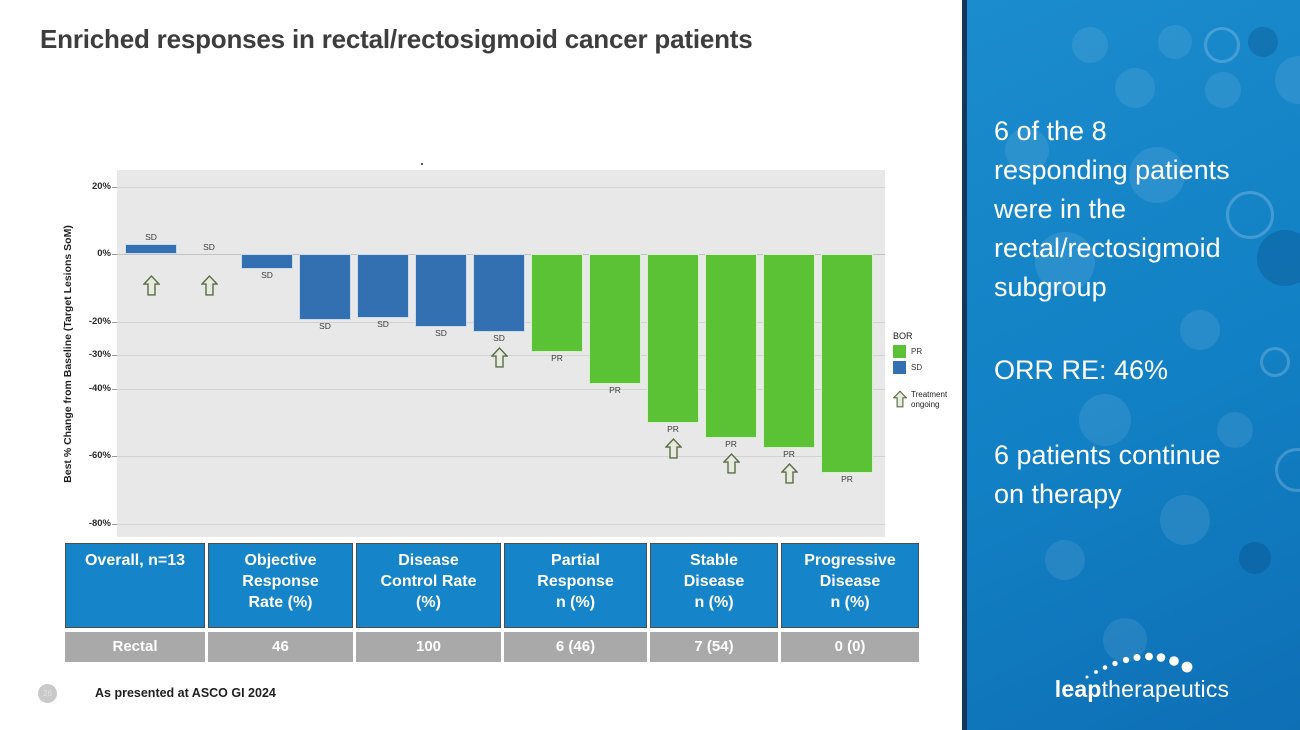 This screenshot has height=730, width=1300. Describe the element at coordinates (185, 693) in the screenshot. I see `footnote: As presented at ASCO GI 2024` at that location.